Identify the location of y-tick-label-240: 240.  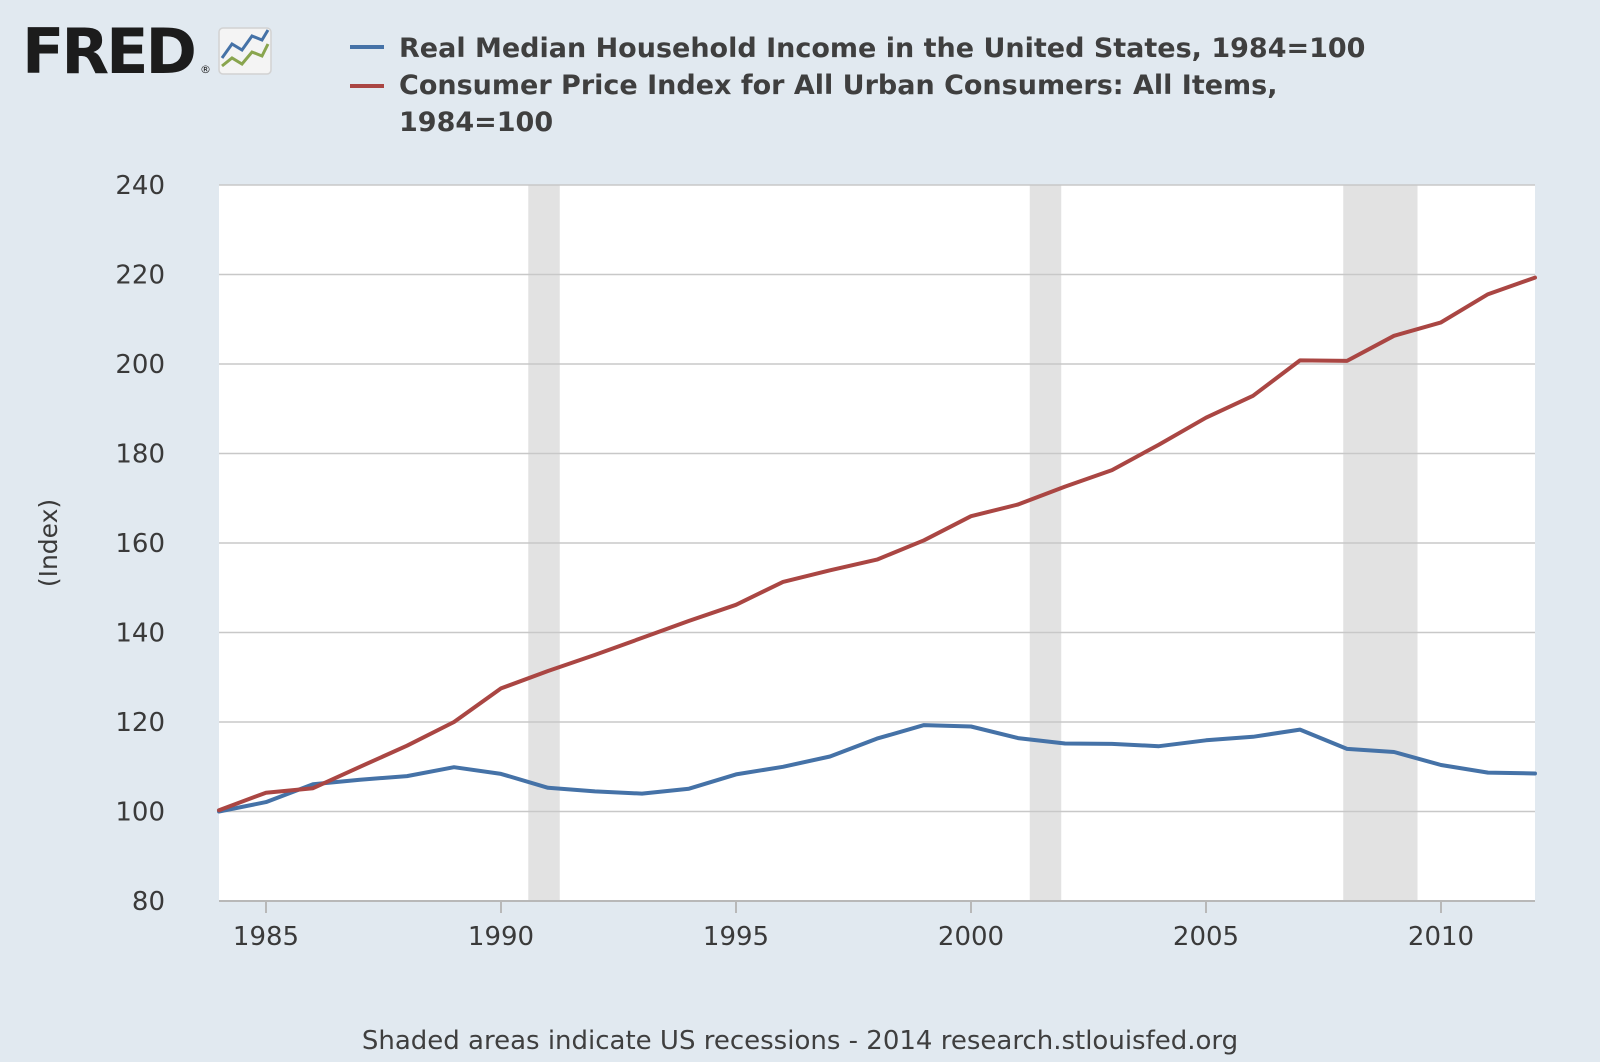
(140, 186).